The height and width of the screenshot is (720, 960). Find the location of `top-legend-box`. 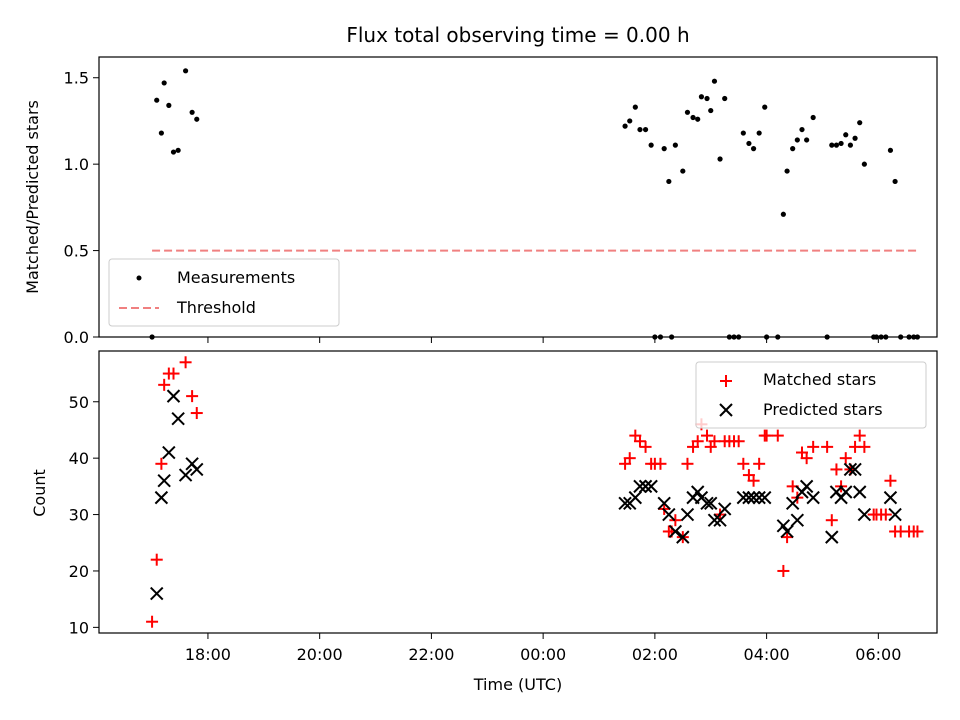

top-legend-box is located at coordinates (224, 292).